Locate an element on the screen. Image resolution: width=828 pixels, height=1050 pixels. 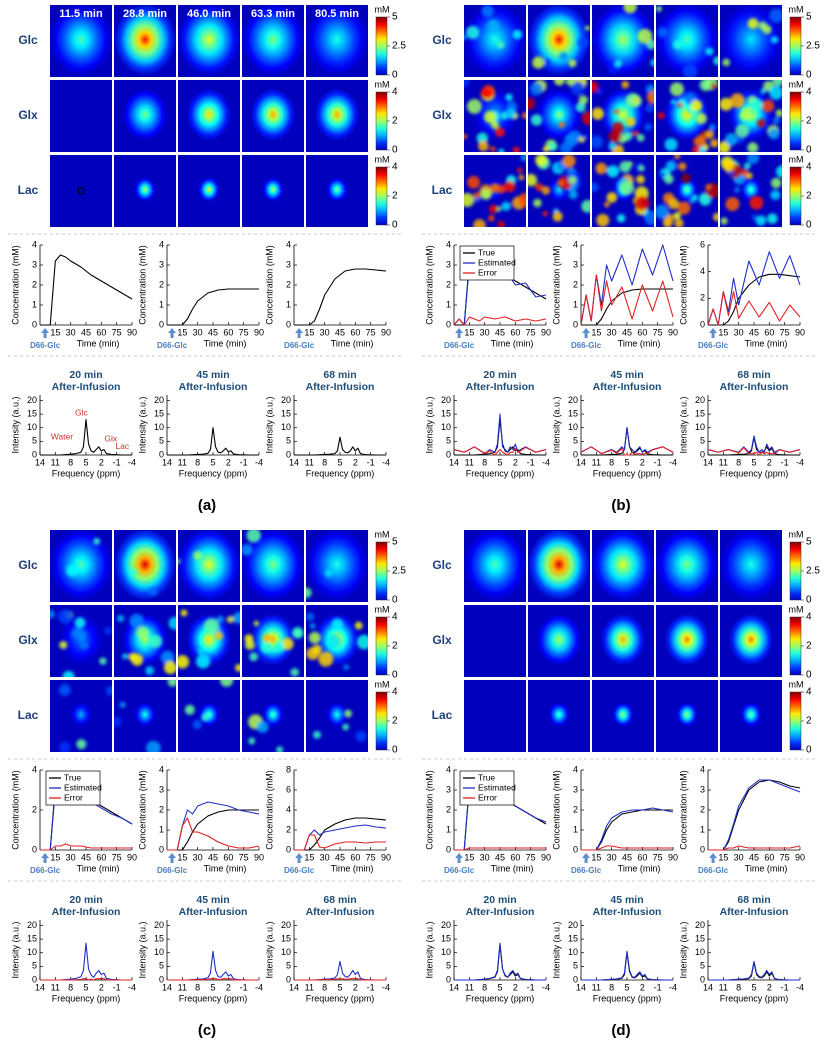
y-tick-label: 3 is located at coordinates (575, 789).